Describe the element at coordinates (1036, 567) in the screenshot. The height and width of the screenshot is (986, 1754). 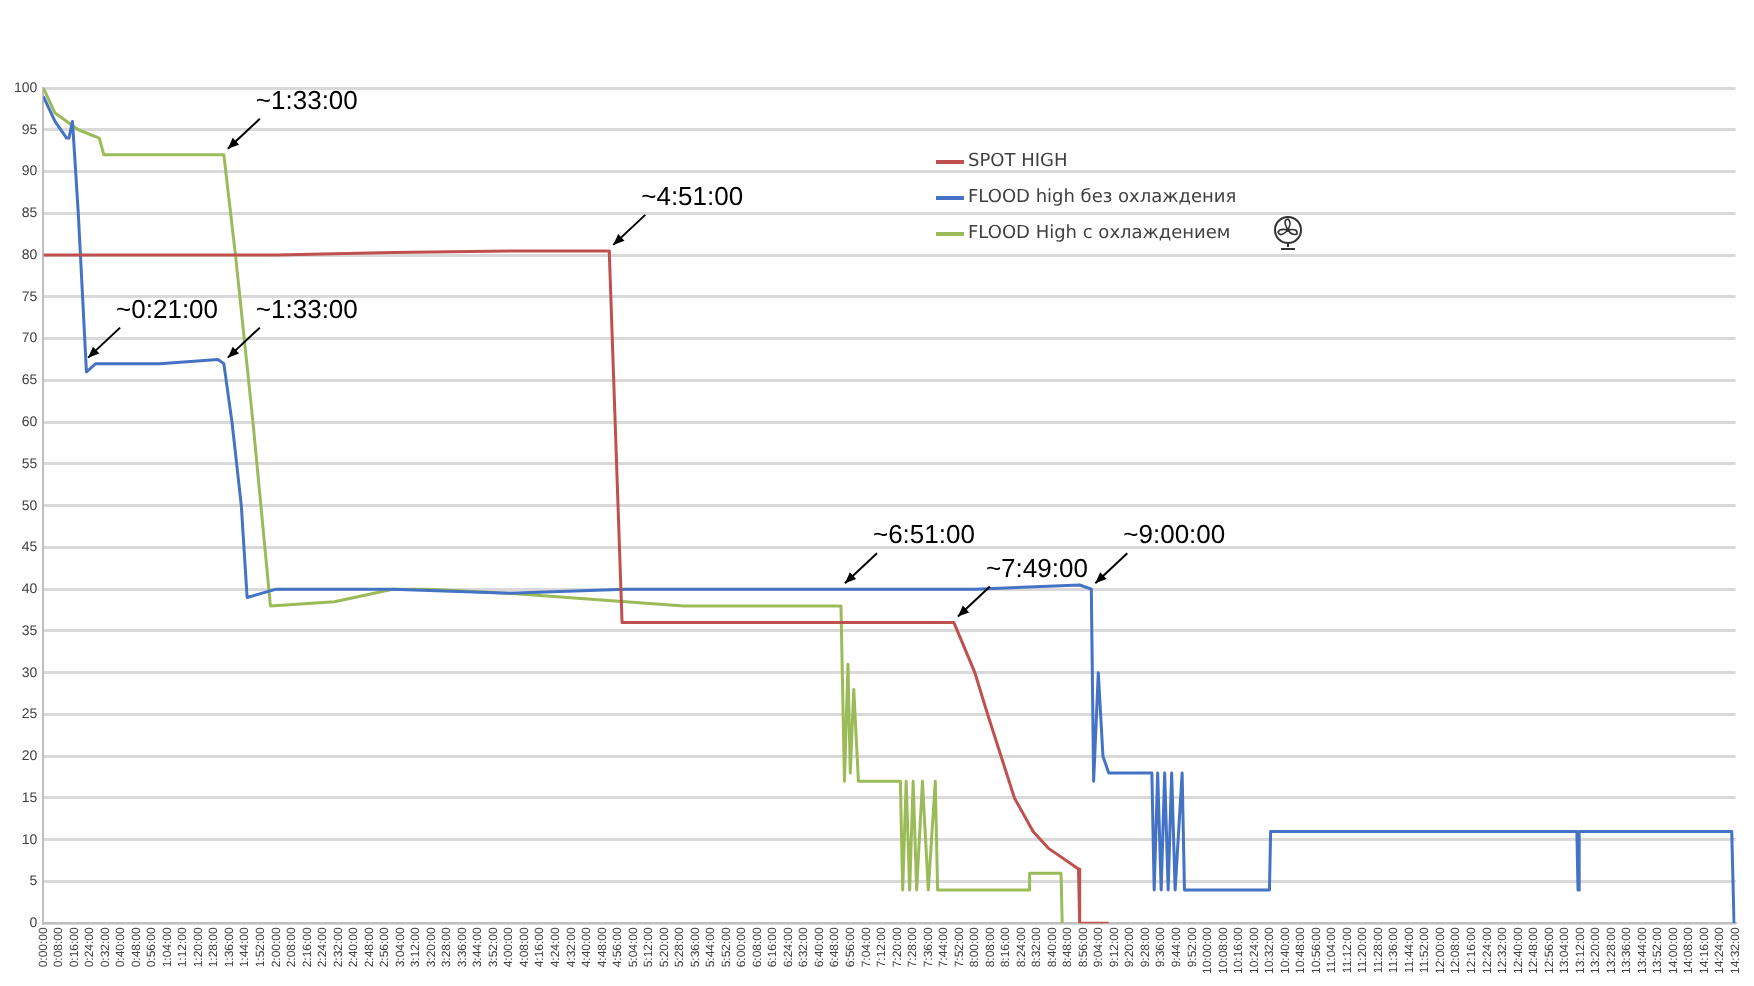
I see `annotation: ~7:49:00` at that location.